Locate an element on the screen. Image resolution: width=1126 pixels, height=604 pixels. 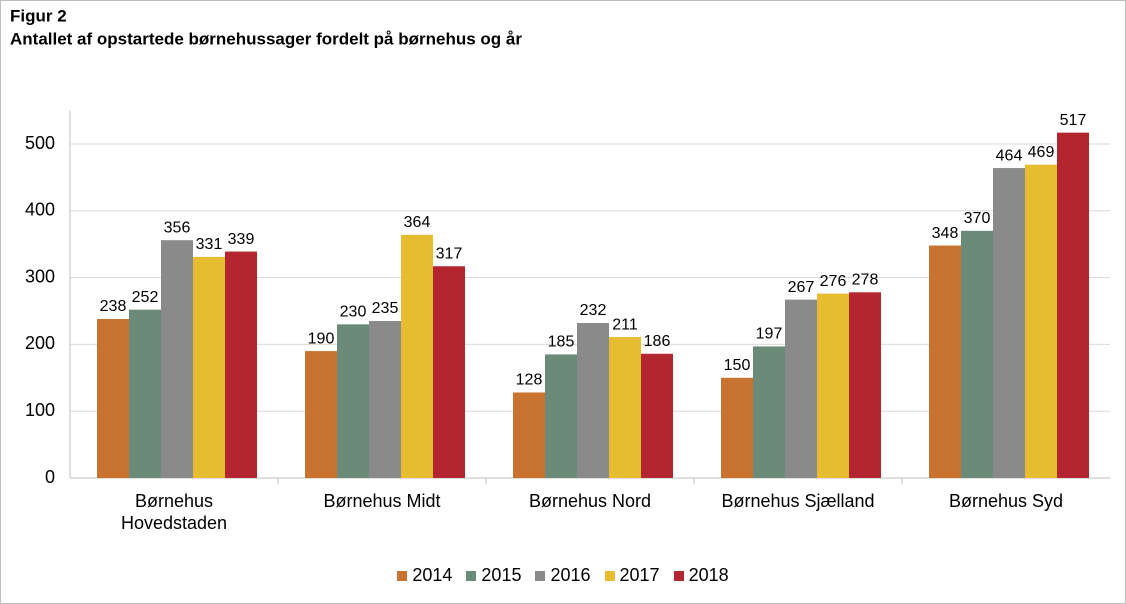
y-tick-label: 100 is located at coordinates (40, 410).